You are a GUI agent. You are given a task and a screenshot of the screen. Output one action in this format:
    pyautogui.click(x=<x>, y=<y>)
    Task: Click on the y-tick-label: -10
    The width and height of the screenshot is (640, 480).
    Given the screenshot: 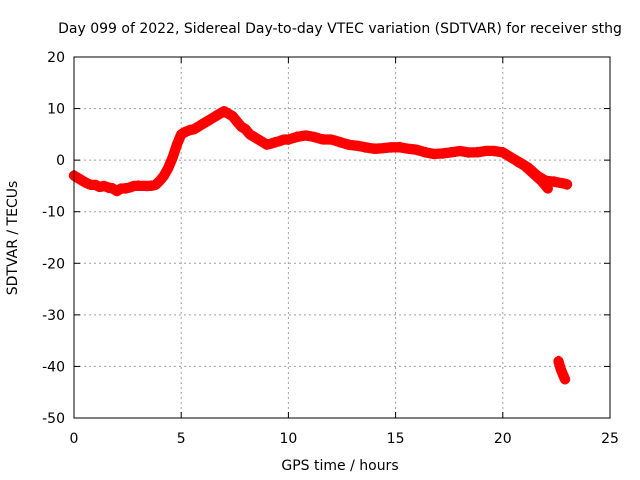 What is the action you would take?
    pyautogui.click(x=53, y=213)
    